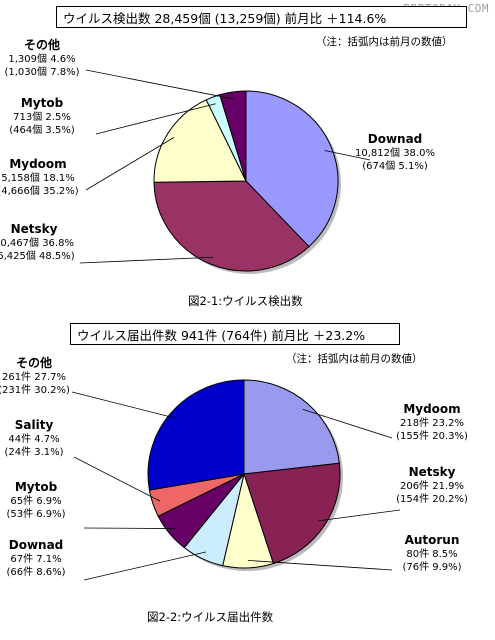 Image resolution: width=495 pixels, height=640 pixels. What do you see at coordinates (34, 377) in the screenshot?
I see `chart2-label-value: 261件 27.7%` at bounding box center [34, 377].